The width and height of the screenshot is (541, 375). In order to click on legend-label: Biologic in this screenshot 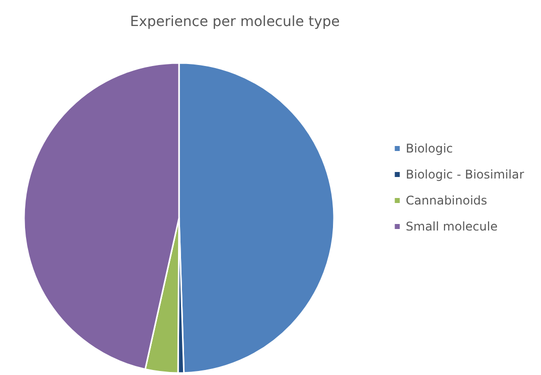, I will do `click(429, 149)`.